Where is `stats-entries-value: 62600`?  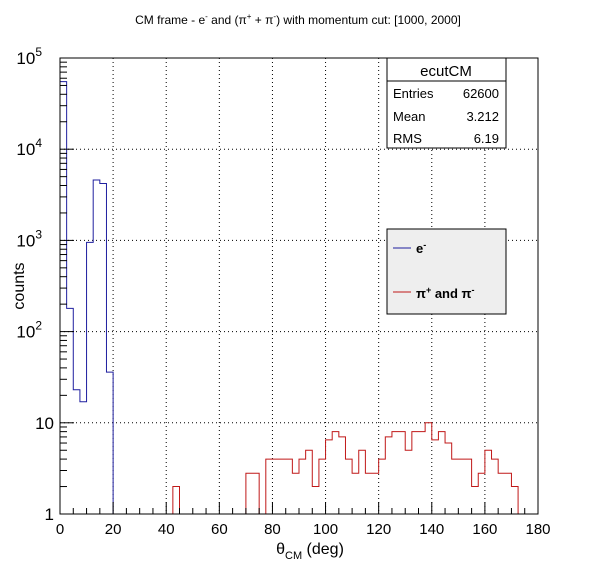
stats-entries-value: 62600 is located at coordinates (481, 93).